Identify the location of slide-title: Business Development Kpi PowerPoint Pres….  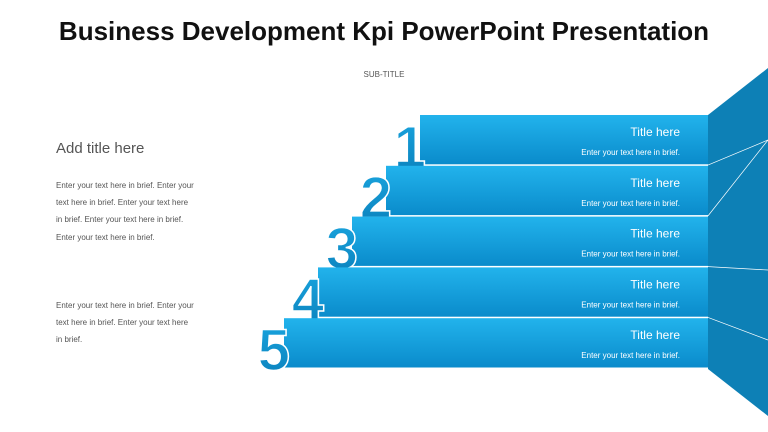
(384, 31).